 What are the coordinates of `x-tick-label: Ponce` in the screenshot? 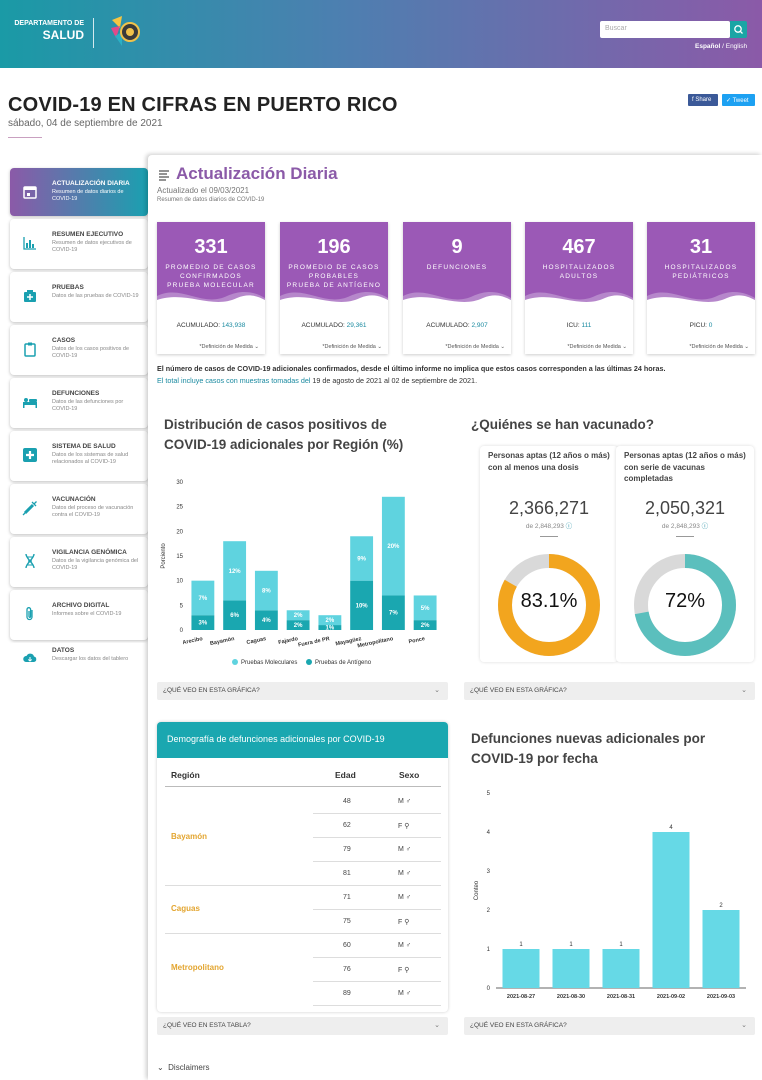 It's located at (416, 640).